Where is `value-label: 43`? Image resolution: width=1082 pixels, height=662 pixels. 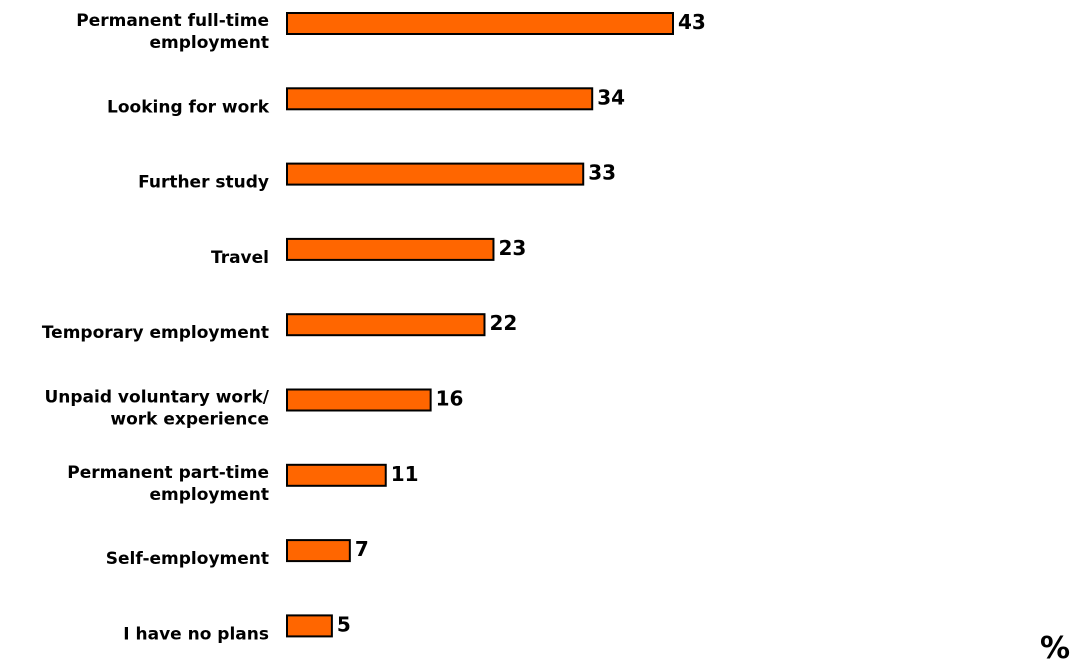
value-label: 43 is located at coordinates (692, 22).